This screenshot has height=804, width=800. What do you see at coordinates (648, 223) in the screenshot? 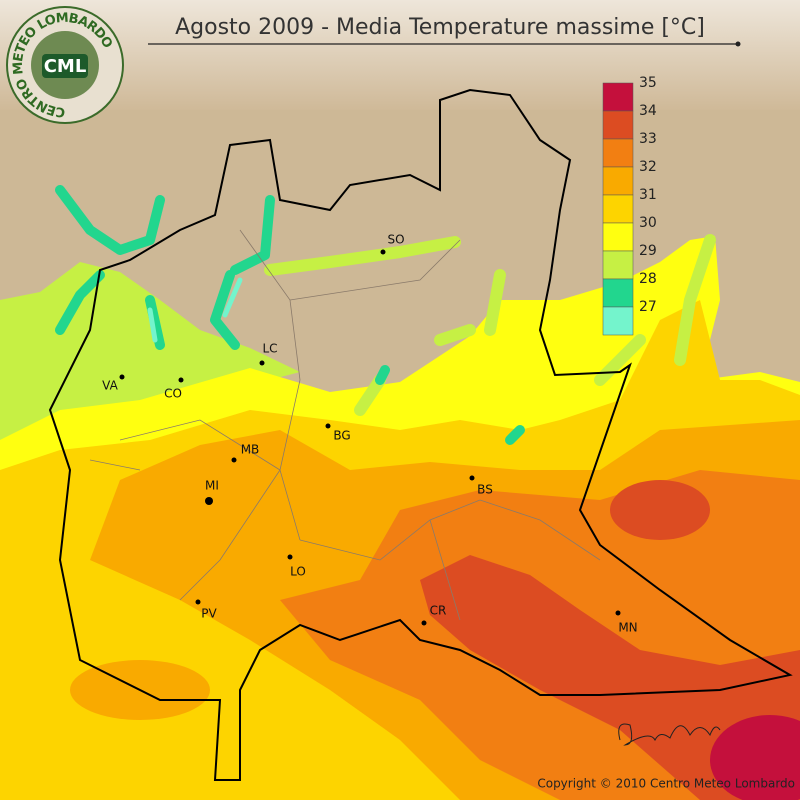
I see `legend-label: 30` at bounding box center [648, 223].